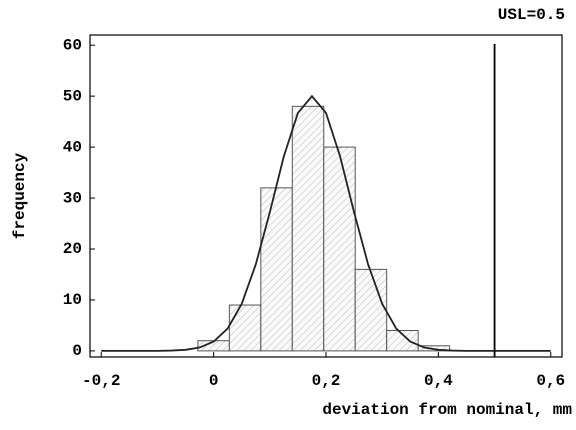 The width and height of the screenshot is (576, 430). What do you see at coordinates (531, 15) in the screenshot?
I see `limit-label: USL=0.5` at bounding box center [531, 15].